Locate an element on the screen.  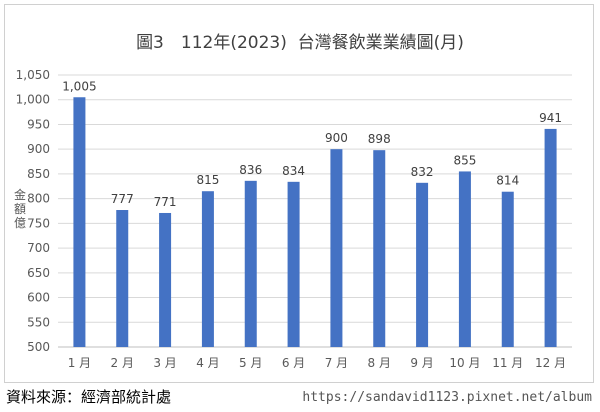
x-tick-label: 12 月 is located at coordinates (550, 363).